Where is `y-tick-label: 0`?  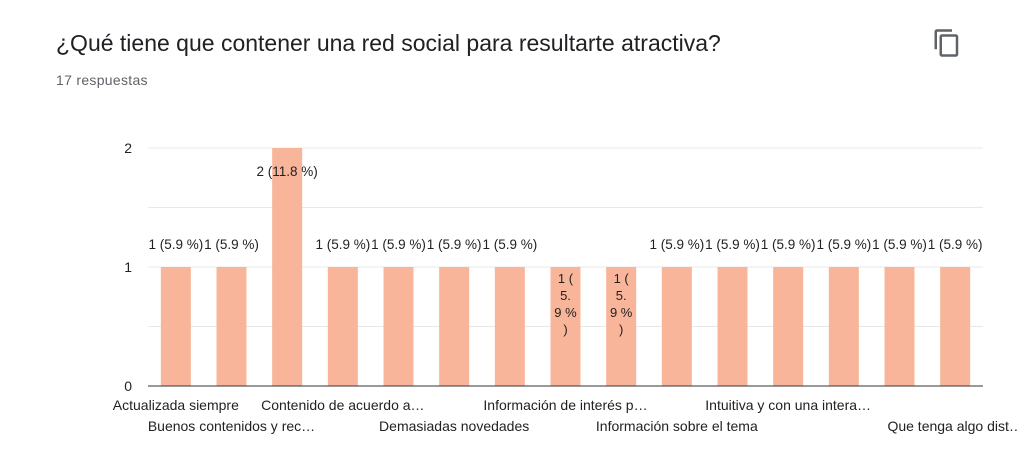
y-tick-label: 0 is located at coordinates (128, 386).